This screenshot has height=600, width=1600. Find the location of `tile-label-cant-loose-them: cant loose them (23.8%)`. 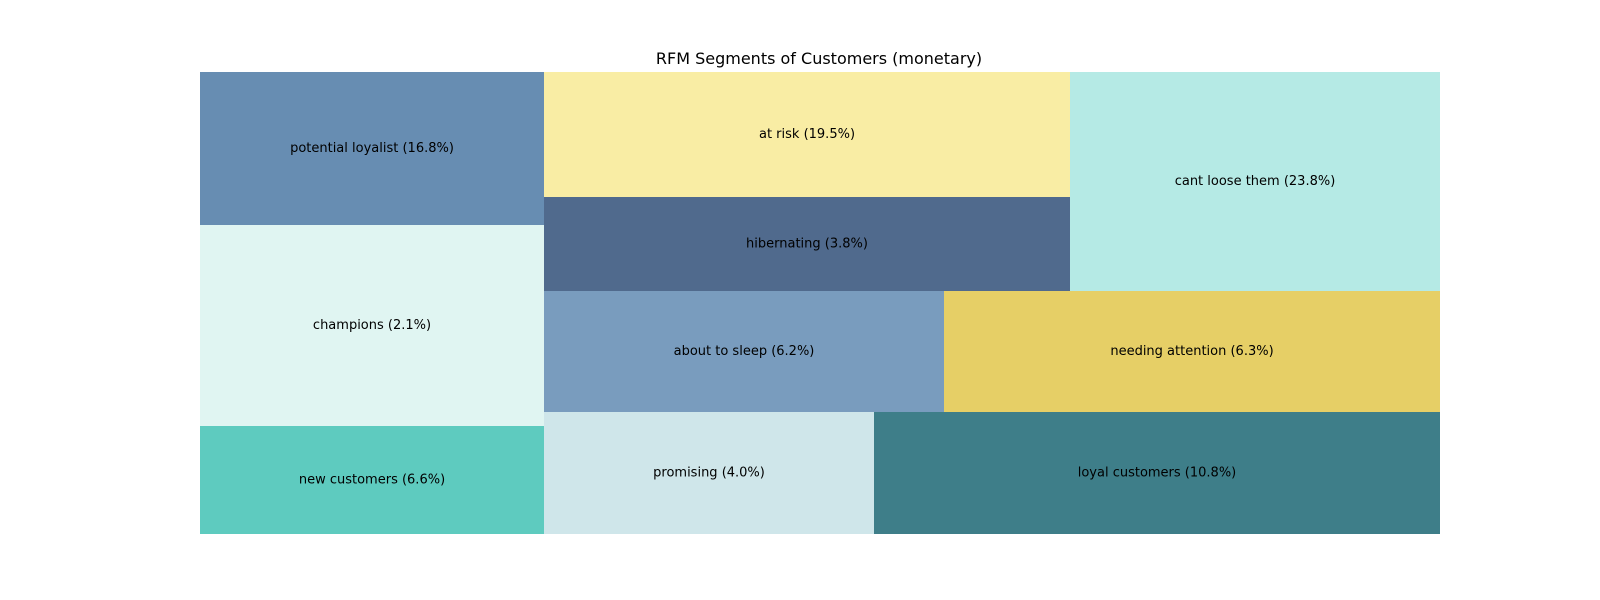

tile-label-cant-loose-them: cant loose them (23.8%) is located at coordinates (1255, 181).